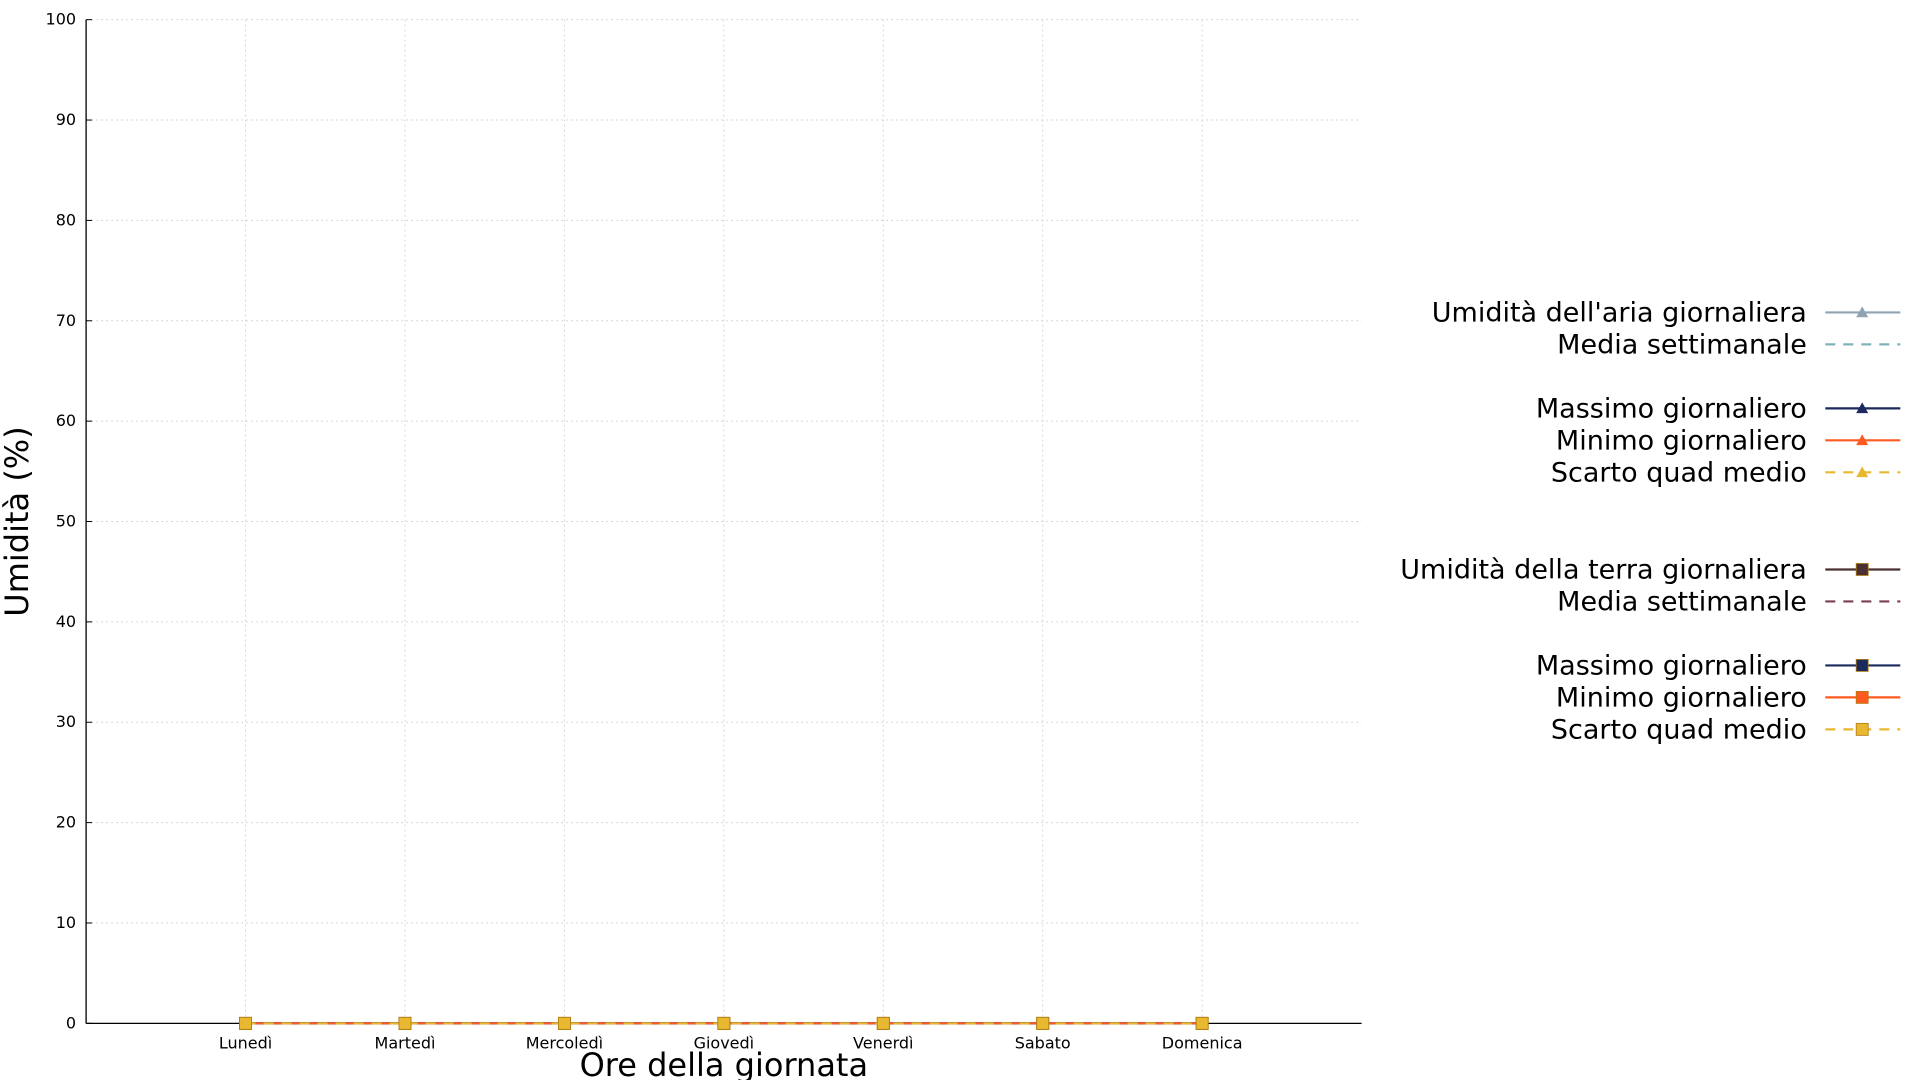 This screenshot has height=1084, width=1920. What do you see at coordinates (66, 219) in the screenshot?
I see `y-tick-label: 80` at bounding box center [66, 219].